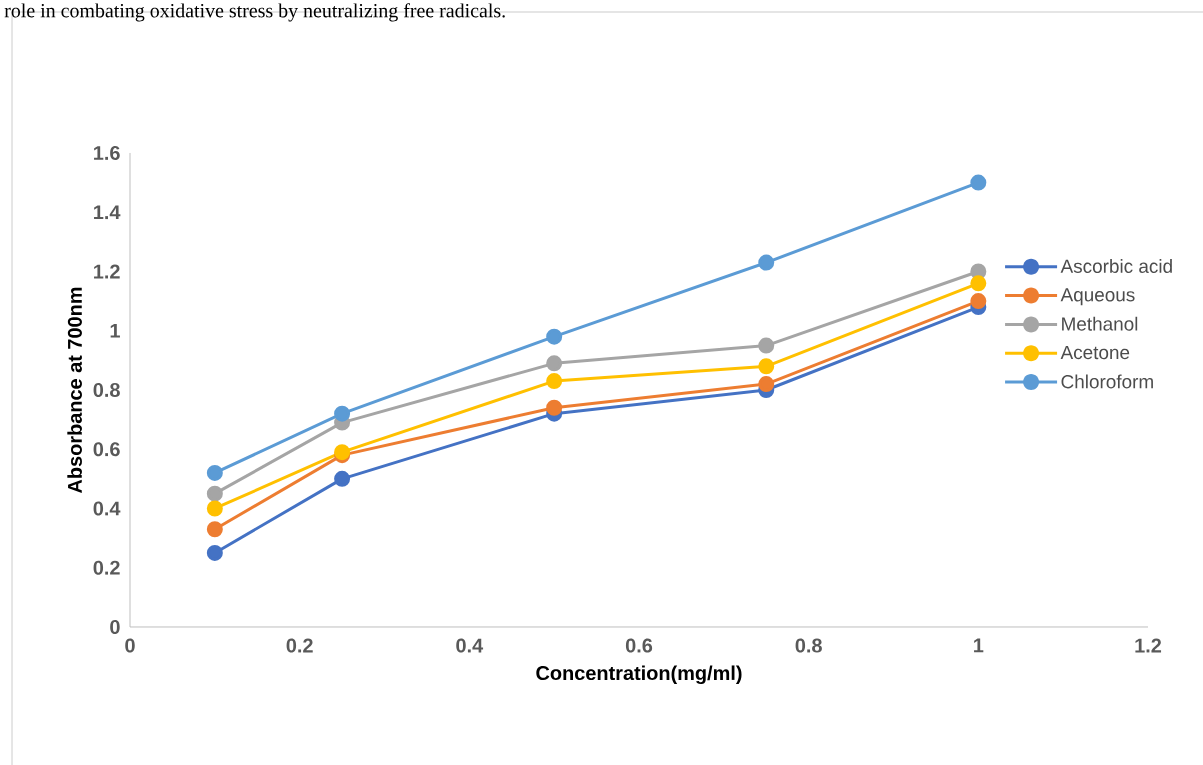 Image resolution: width=1203 pixels, height=765 pixels. What do you see at coordinates (74, 390) in the screenshot?
I see `y-axis-title: Absorbance at 700nm` at bounding box center [74, 390].